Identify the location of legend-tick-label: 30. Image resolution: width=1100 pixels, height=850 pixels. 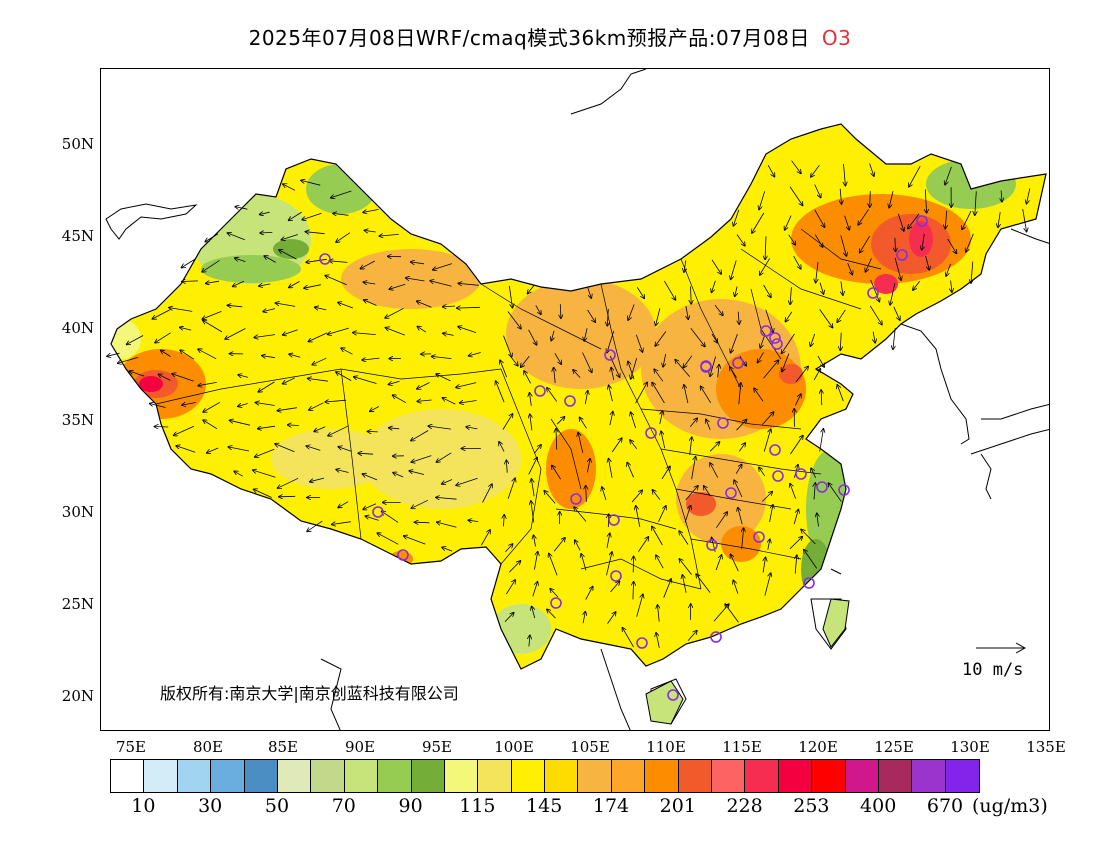
(210, 806).